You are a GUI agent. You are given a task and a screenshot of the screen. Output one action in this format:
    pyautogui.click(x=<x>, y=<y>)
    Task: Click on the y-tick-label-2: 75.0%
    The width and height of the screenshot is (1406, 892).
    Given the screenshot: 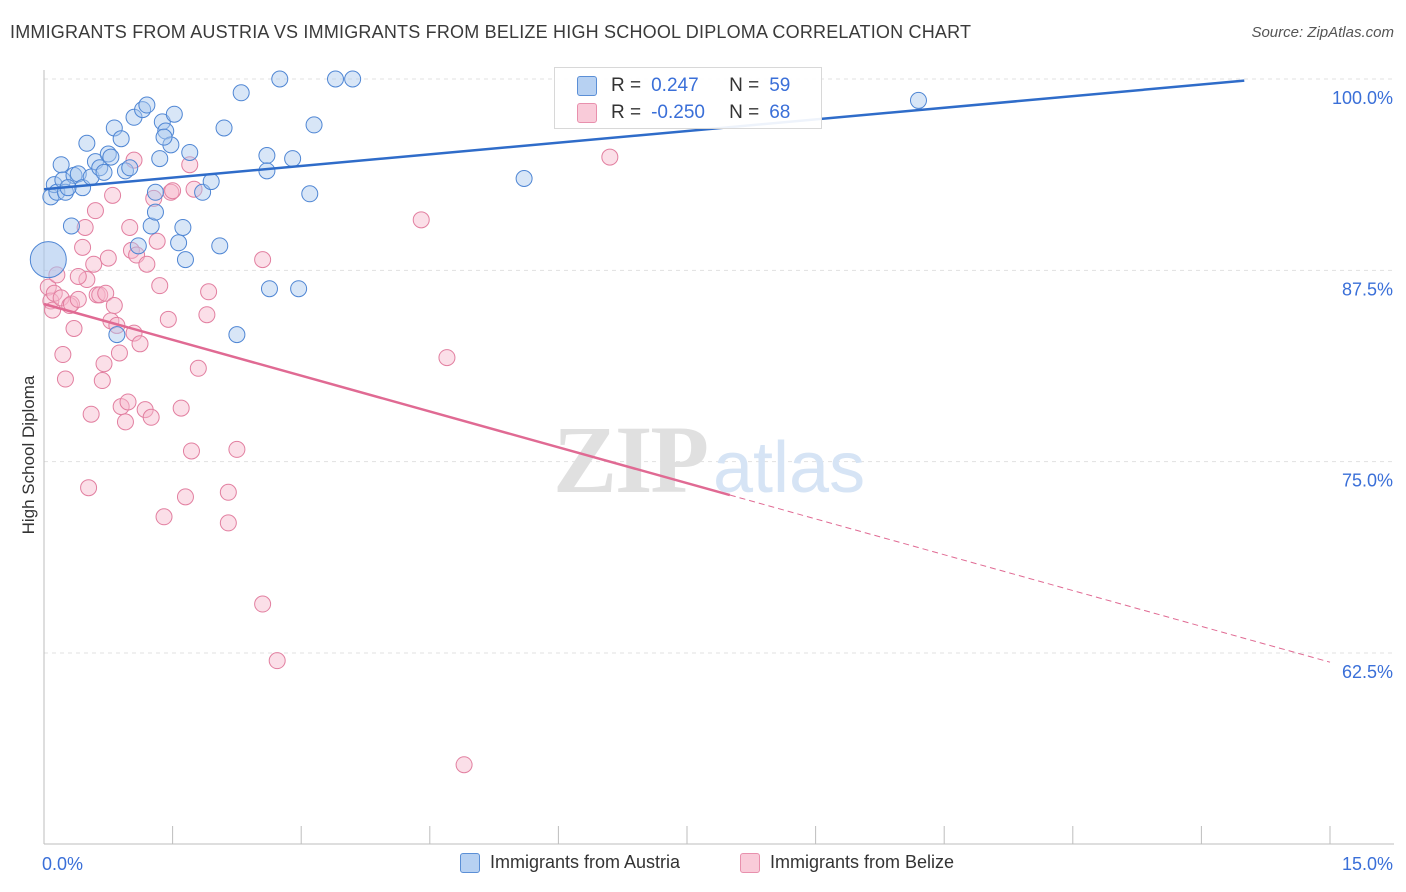 What is the action you would take?
    pyautogui.click(x=1367, y=481)
    